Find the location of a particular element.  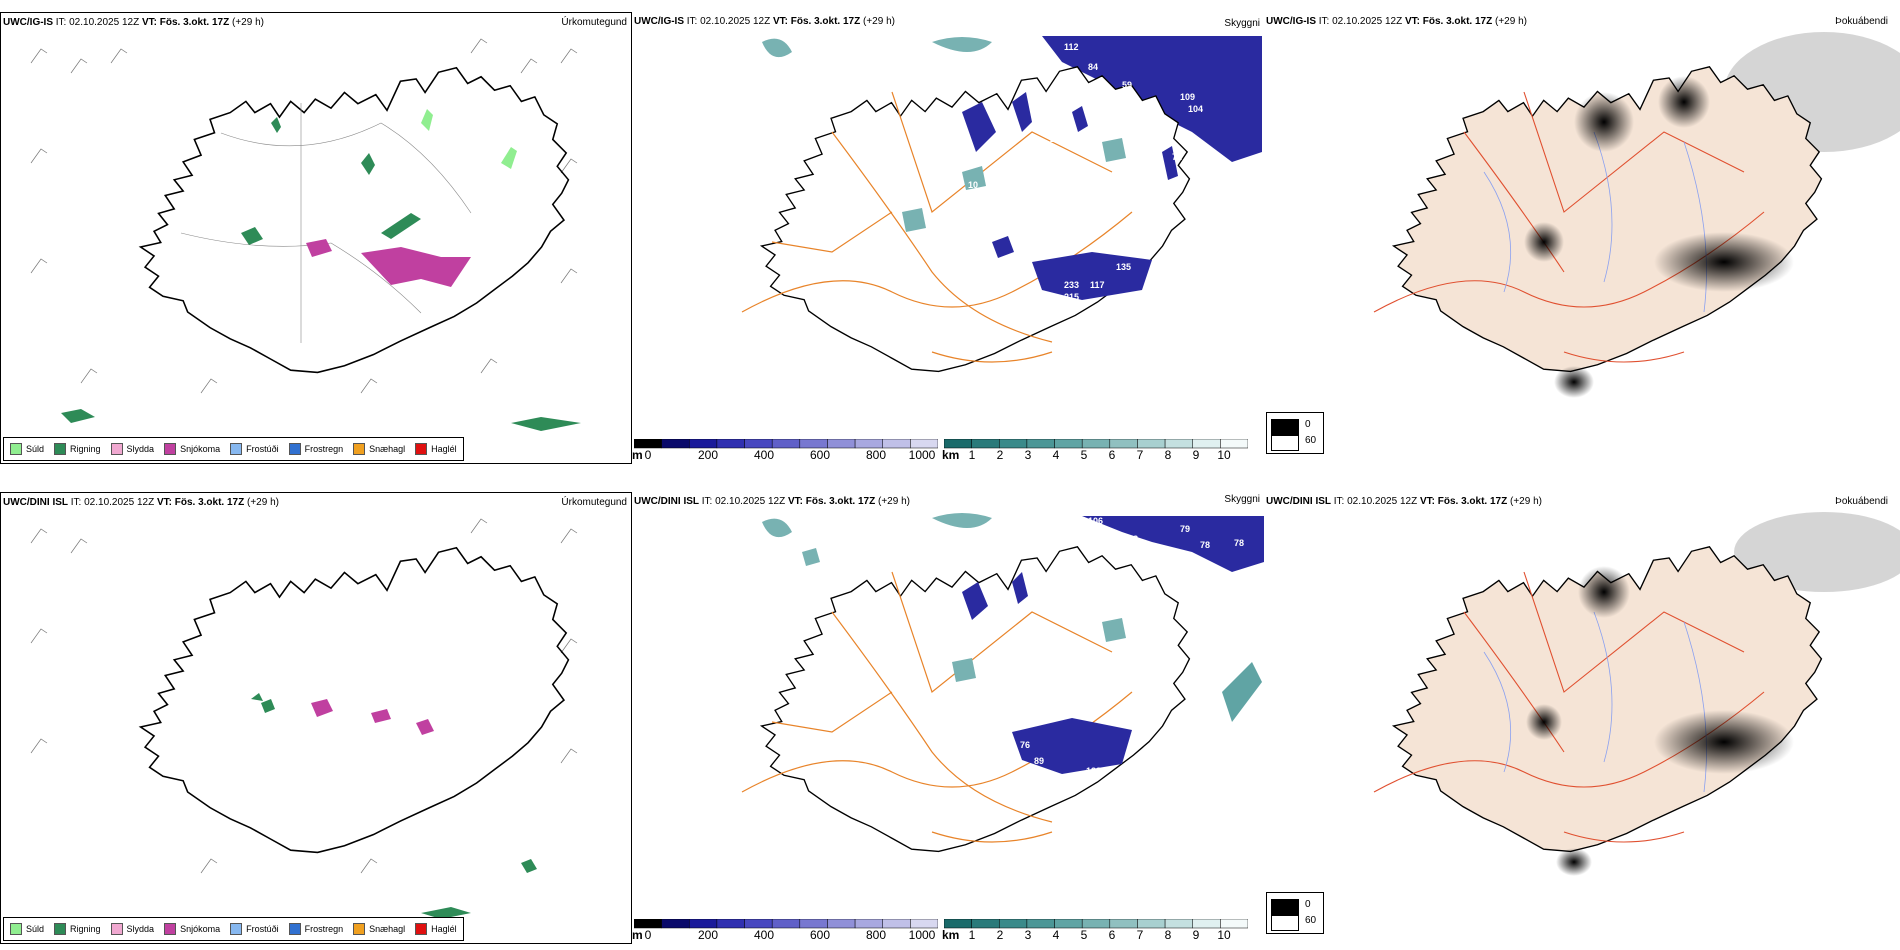

legend-item: Slydda is located at coordinates (132, 449).